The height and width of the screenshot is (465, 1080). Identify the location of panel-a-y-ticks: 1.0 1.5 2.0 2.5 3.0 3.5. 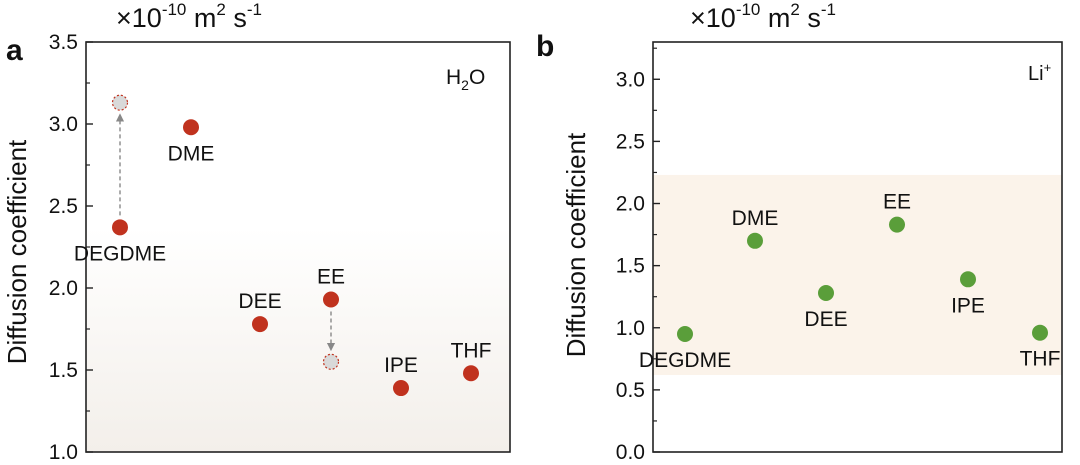
(71, 247).